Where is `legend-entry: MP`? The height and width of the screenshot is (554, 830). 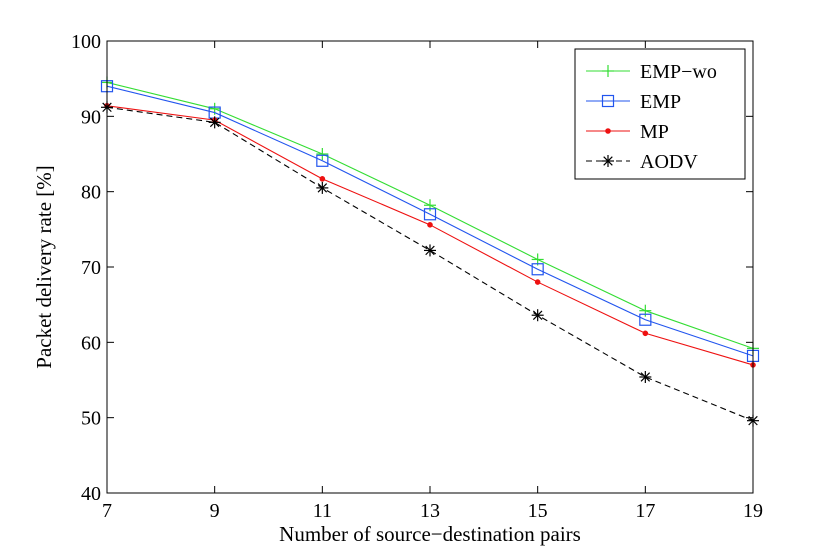
legend-entry: MP is located at coordinates (627, 132).